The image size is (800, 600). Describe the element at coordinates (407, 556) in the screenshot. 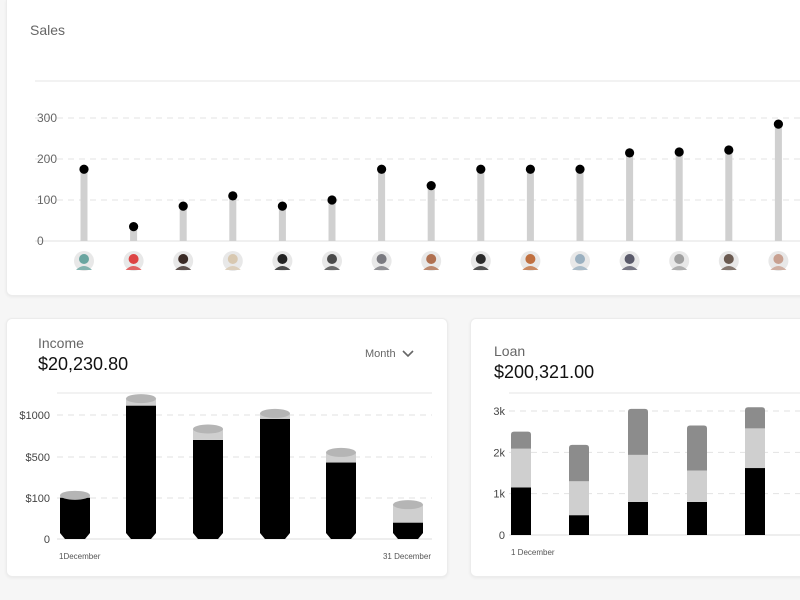

I see `income-x-label-end: 31 December` at that location.